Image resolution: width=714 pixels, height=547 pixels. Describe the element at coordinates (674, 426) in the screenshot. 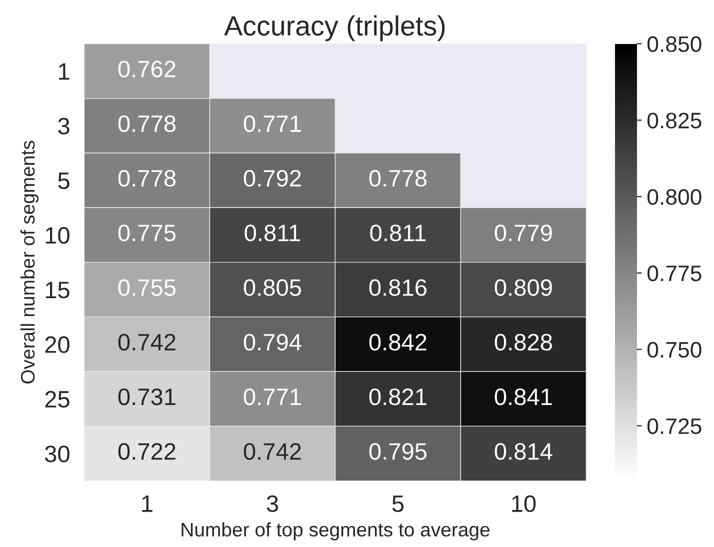

I see `color-bar-label: 0.725` at that location.